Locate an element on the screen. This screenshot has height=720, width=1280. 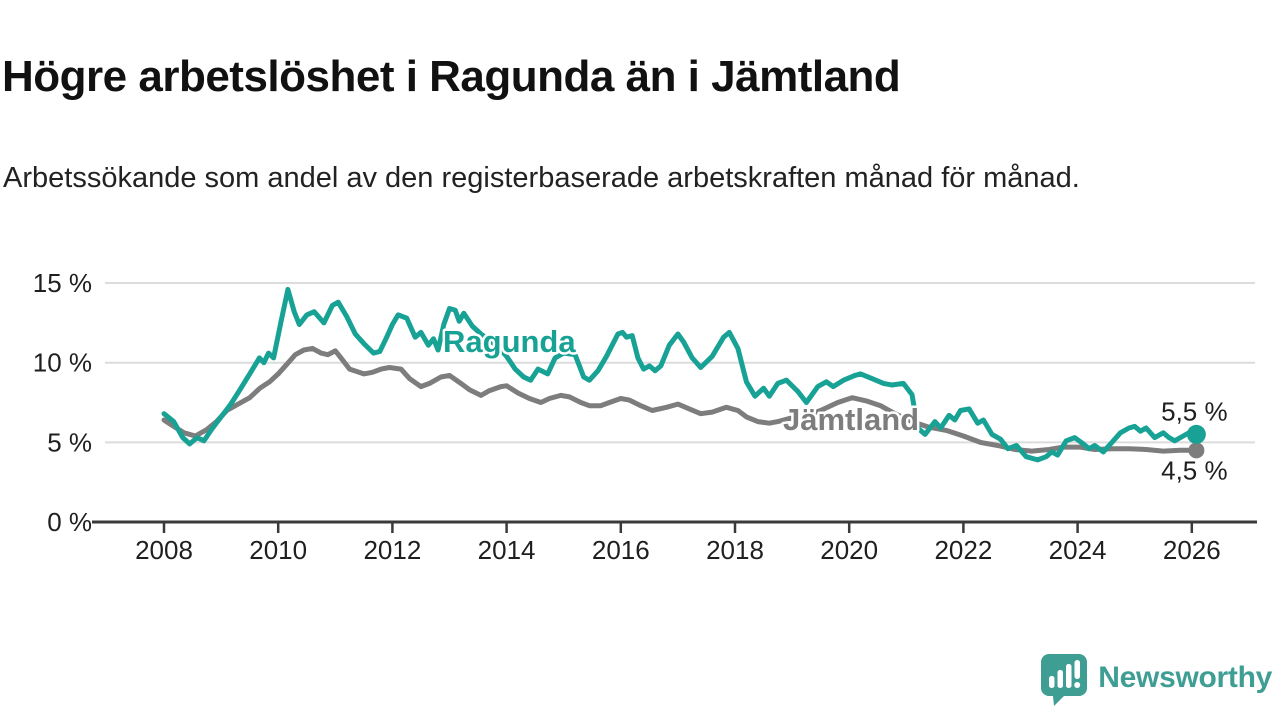
logo-bubble-shape is located at coordinates (1064, 680).